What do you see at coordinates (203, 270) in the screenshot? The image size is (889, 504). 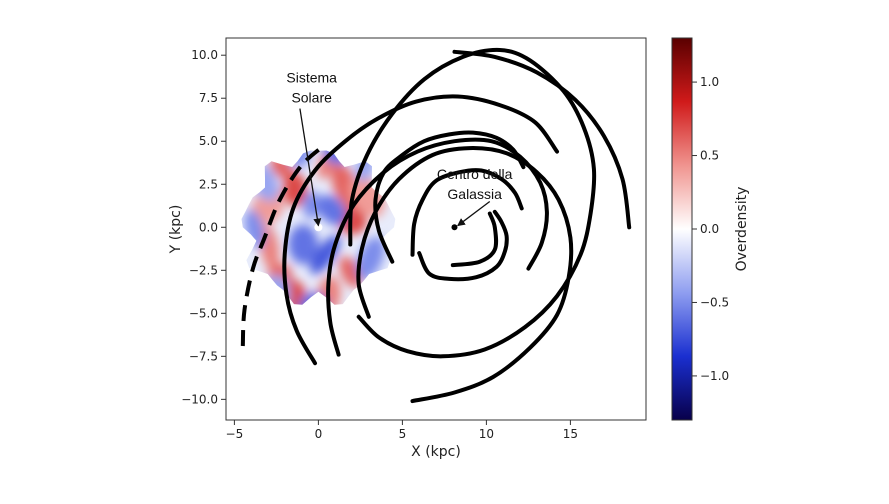 I see `y-tick-label: −2.5` at bounding box center [203, 270].